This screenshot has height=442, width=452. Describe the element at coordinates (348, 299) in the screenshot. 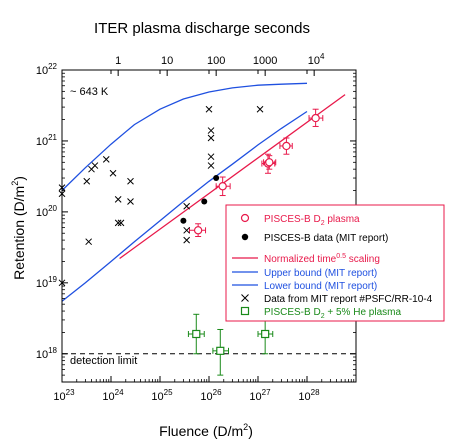

I see `legend-label-mit-data: Data from MIT report #PSFC/RR-10-4` at that location.